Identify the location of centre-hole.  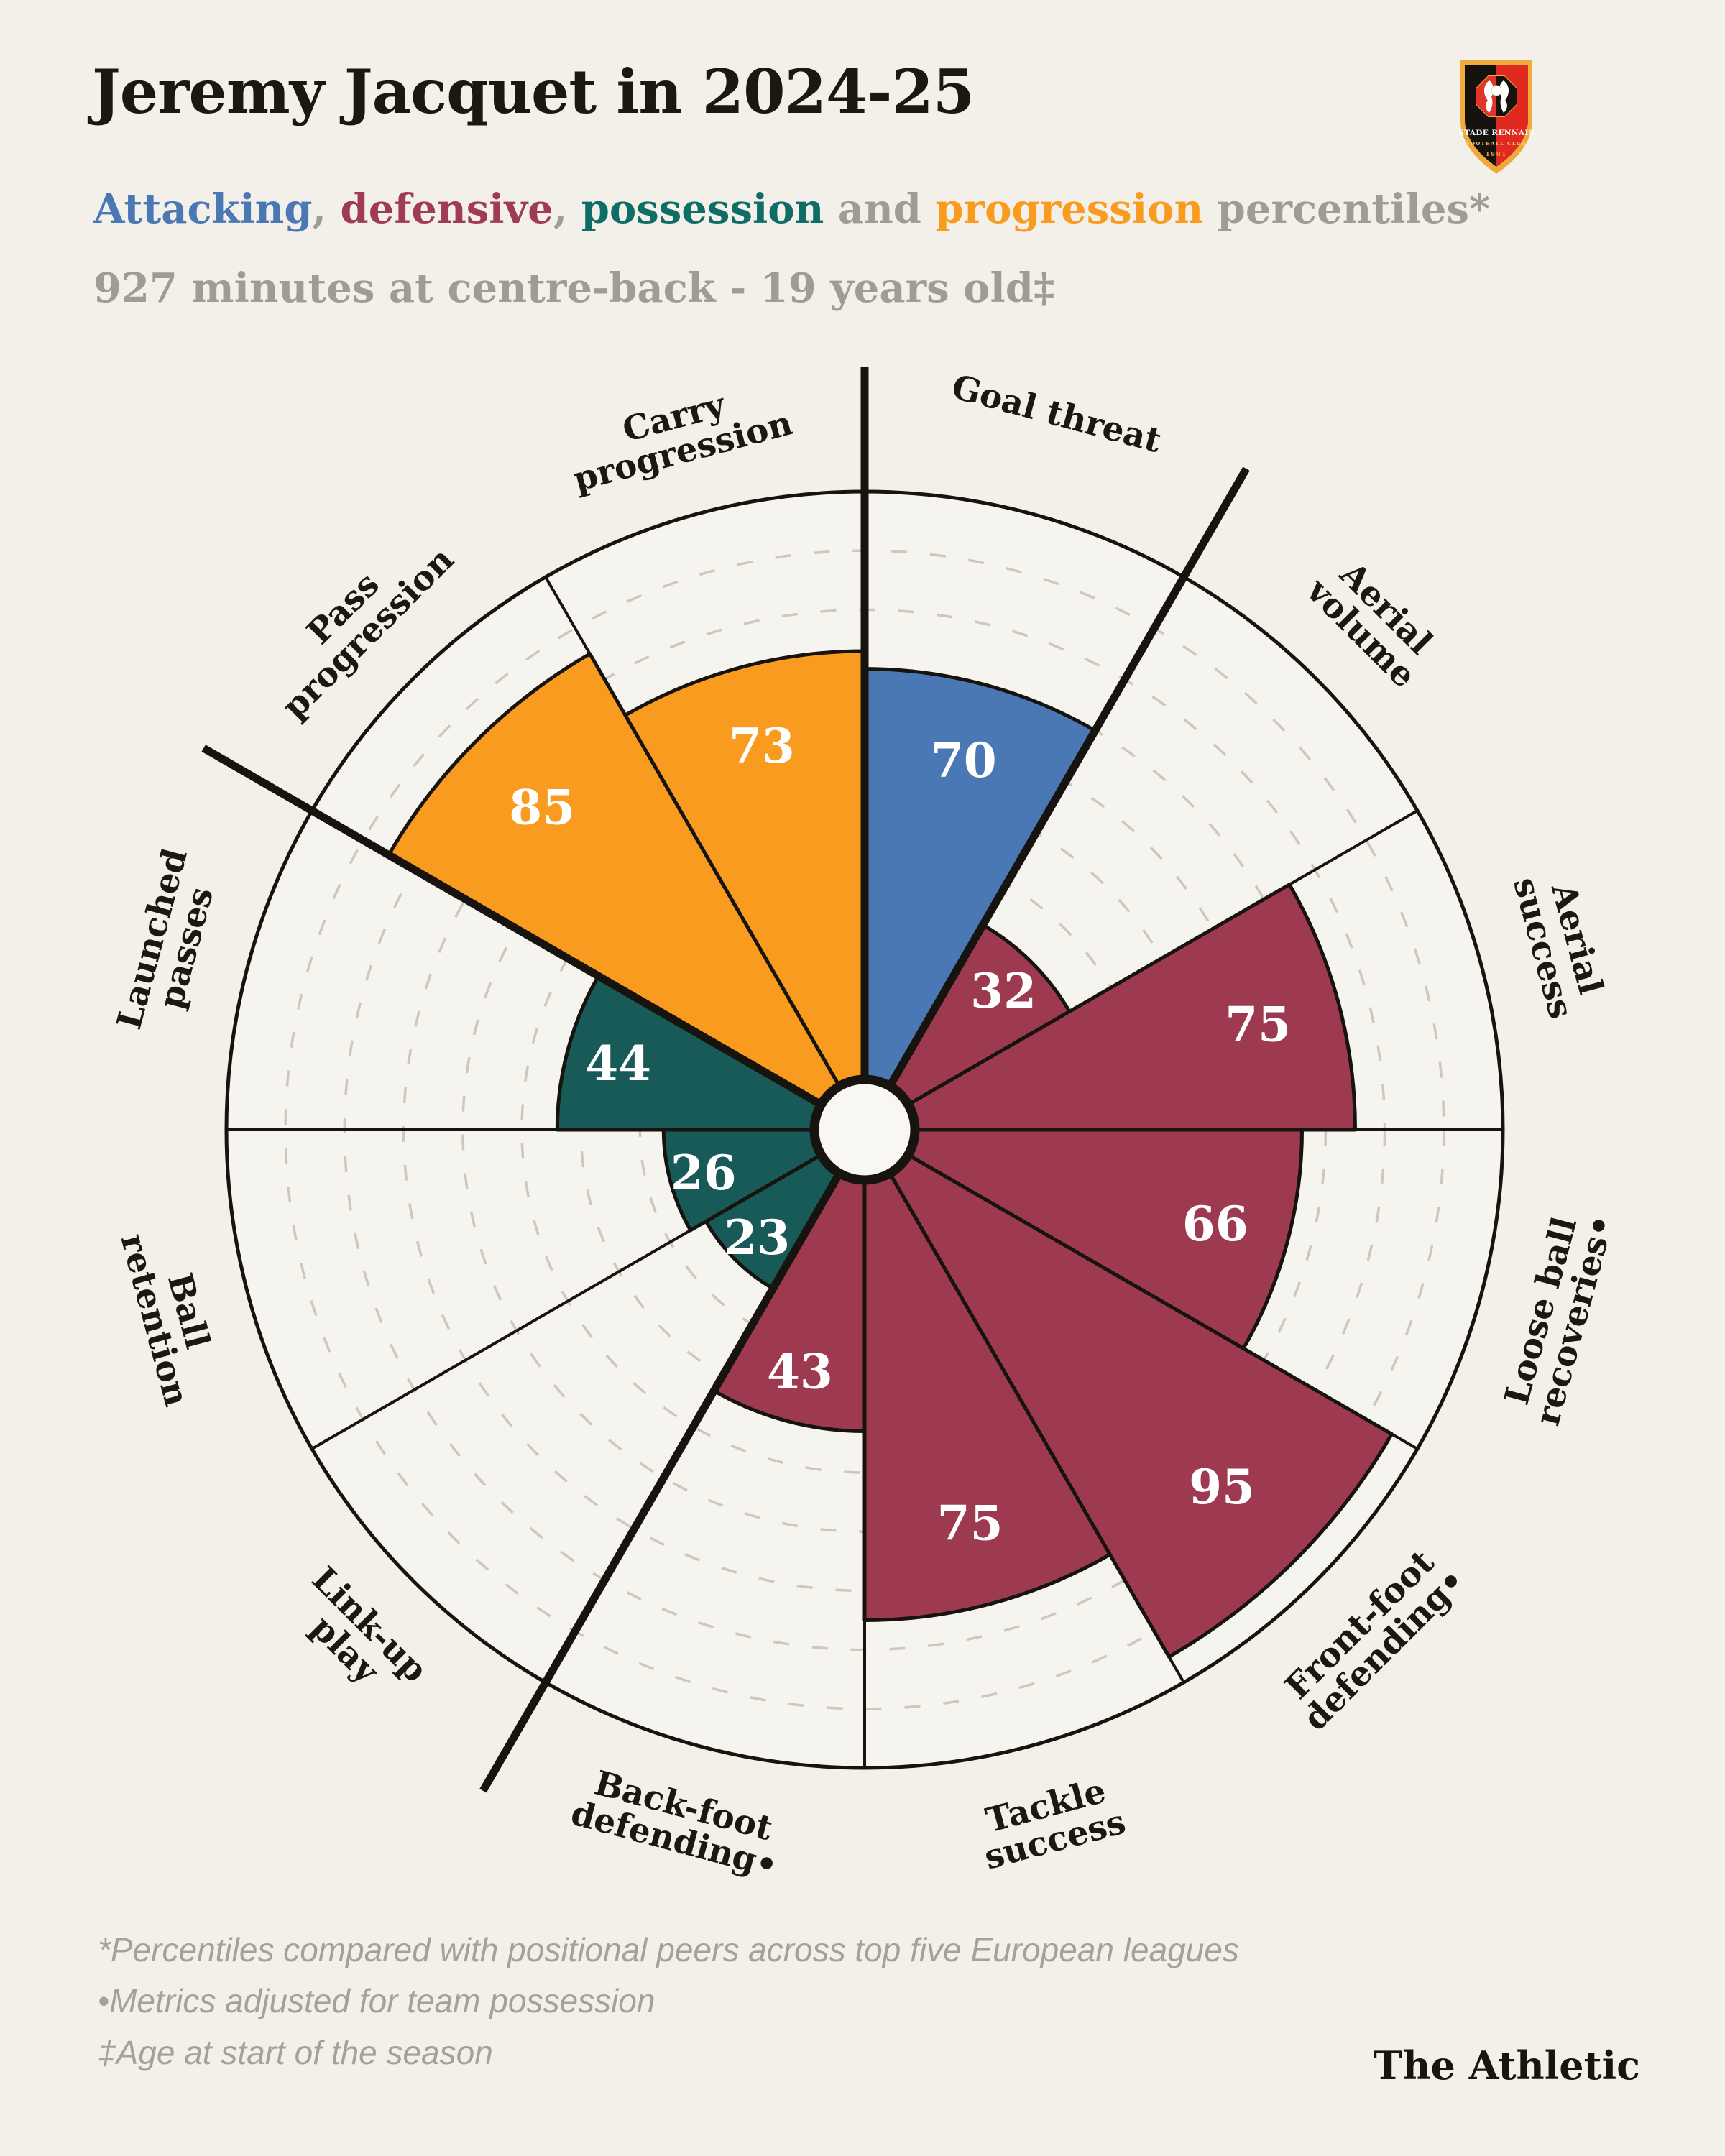
(864, 1129).